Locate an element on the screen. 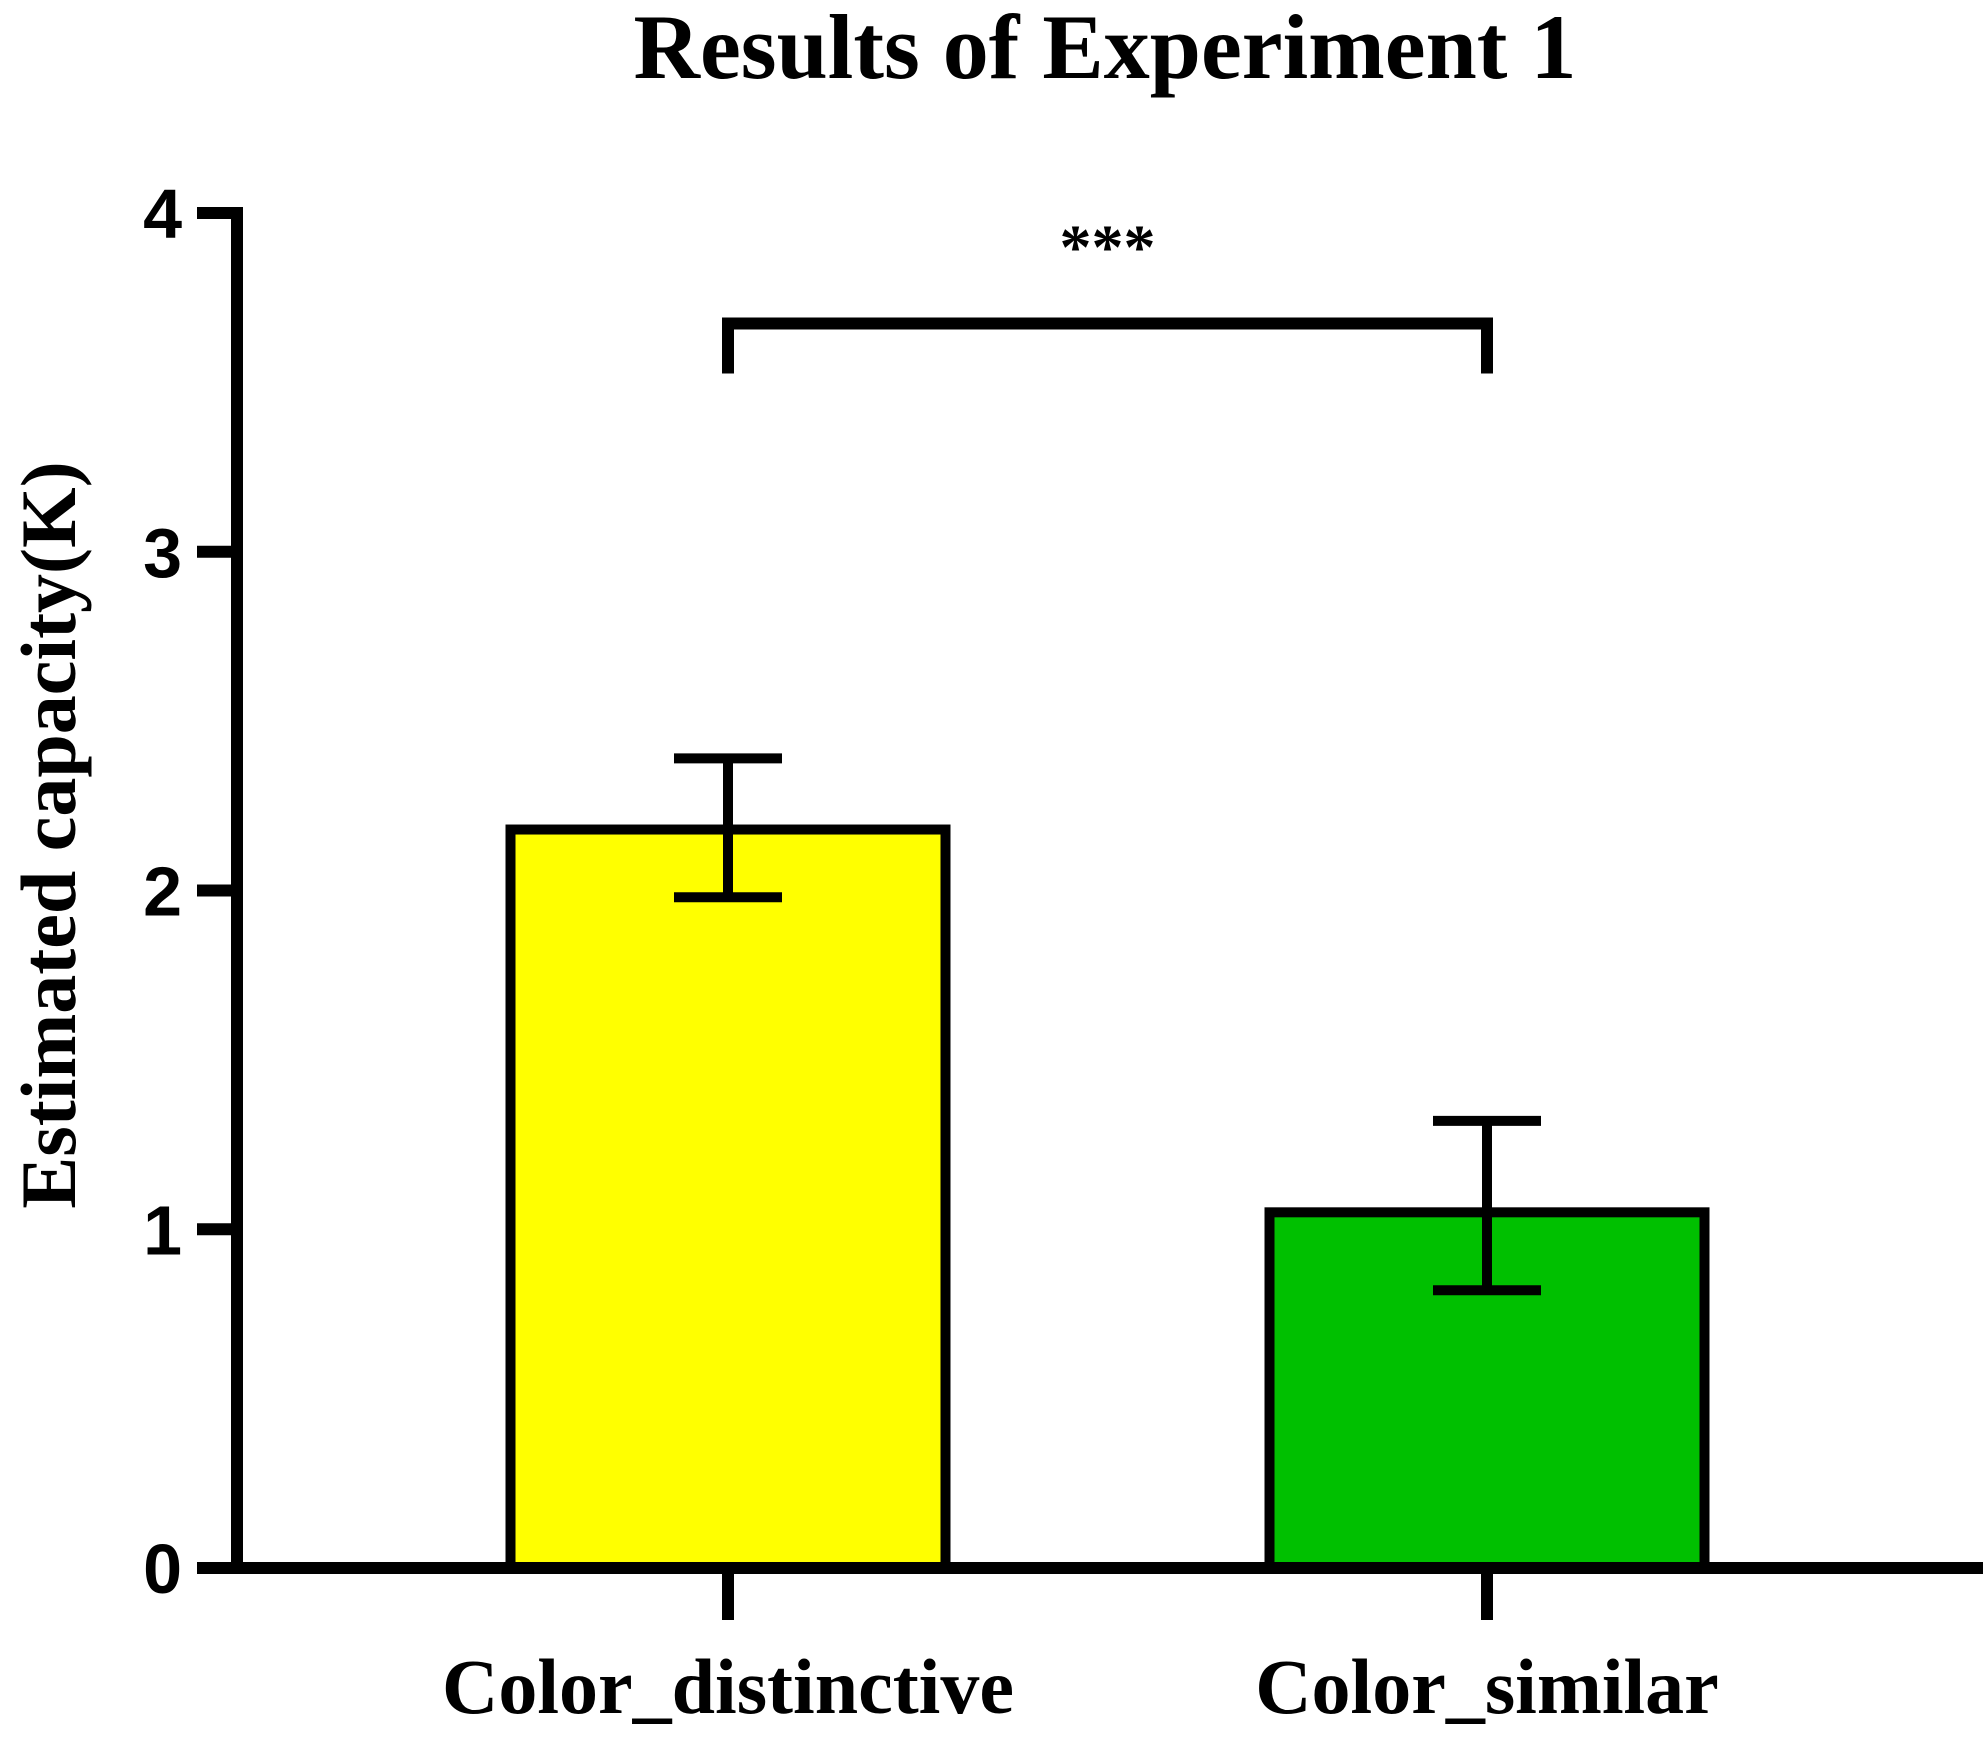 This screenshot has width=1983, height=1737. y-tick-label: 0 is located at coordinates (162, 1569).